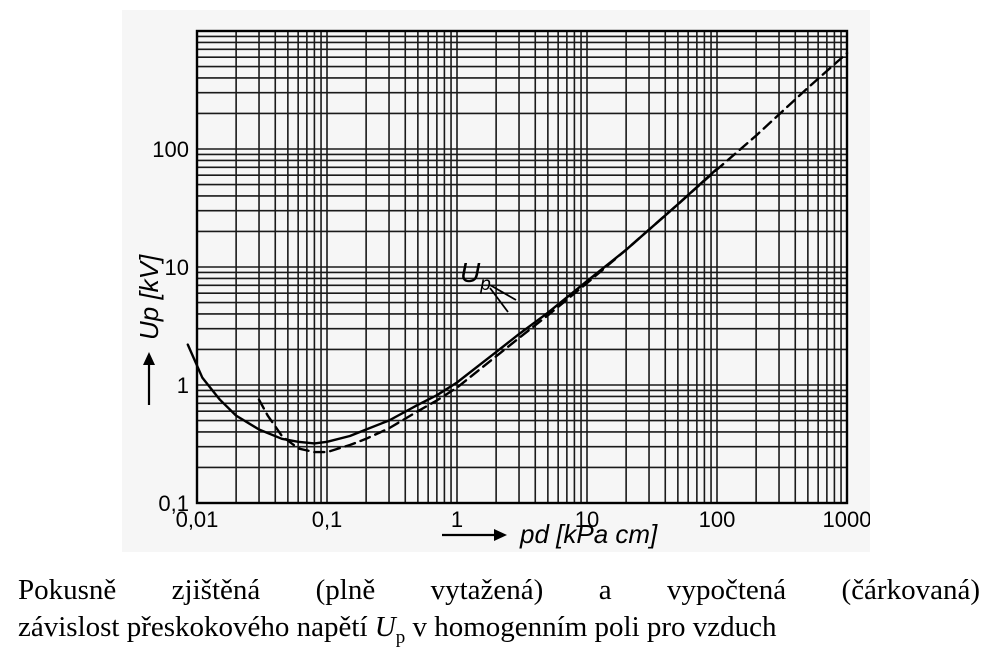 This screenshot has height=655, width=999. Describe the element at coordinates (385, 627) in the screenshot. I see `caption-symbol: U` at that location.